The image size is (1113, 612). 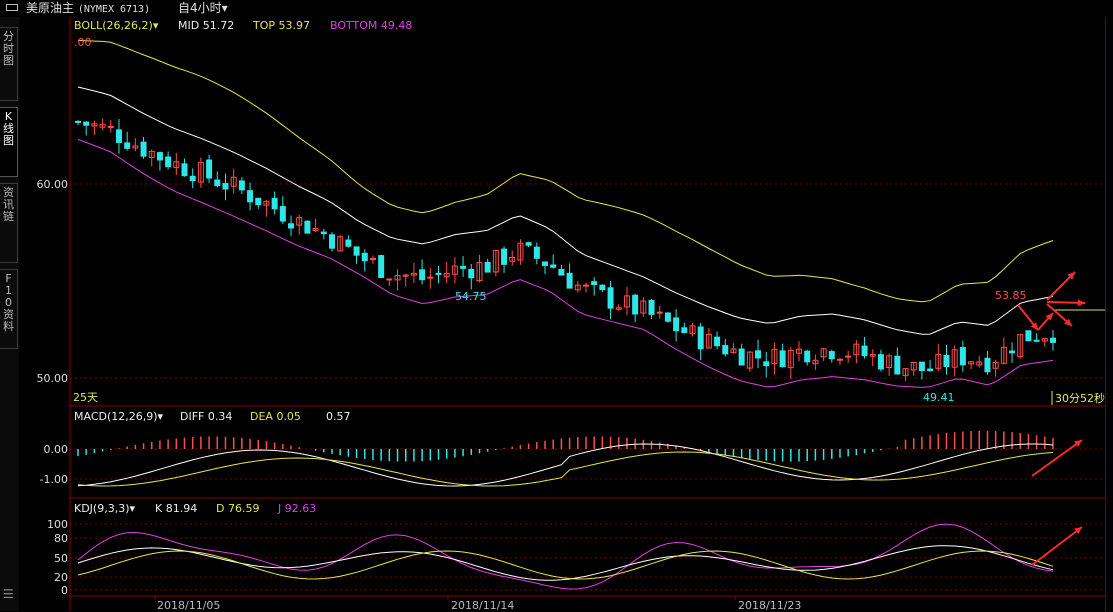 What do you see at coordinates (88, 9) in the screenshot?
I see `symbol-title: 美原油主 (NYMEX 6713)` at bounding box center [88, 9].